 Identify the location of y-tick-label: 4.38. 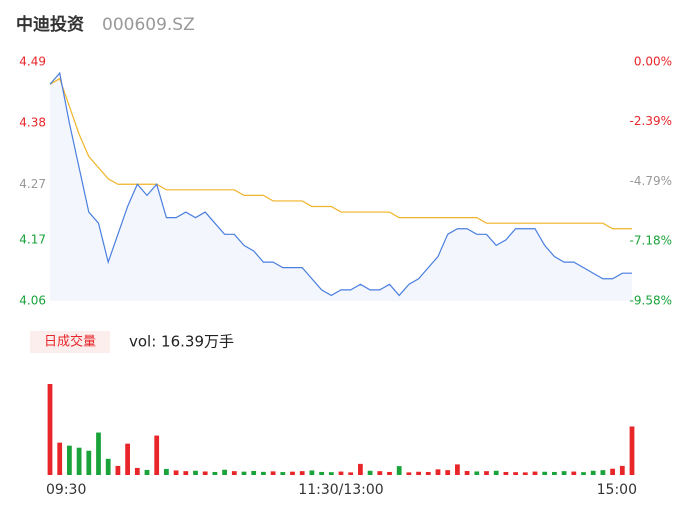
(32, 123).